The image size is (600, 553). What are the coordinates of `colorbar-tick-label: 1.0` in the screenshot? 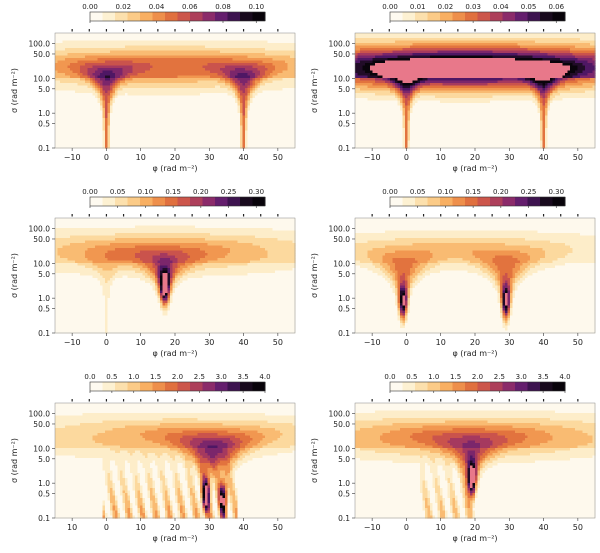 It's located at (433, 377).